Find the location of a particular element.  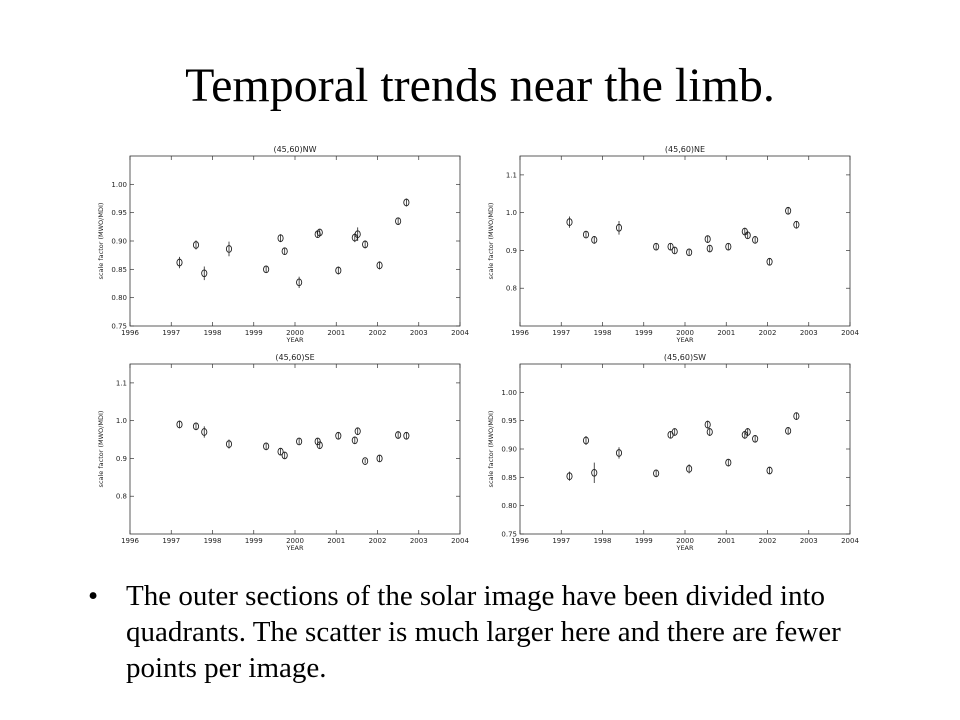

x-tick-label: 1999 is located at coordinates (254, 541).